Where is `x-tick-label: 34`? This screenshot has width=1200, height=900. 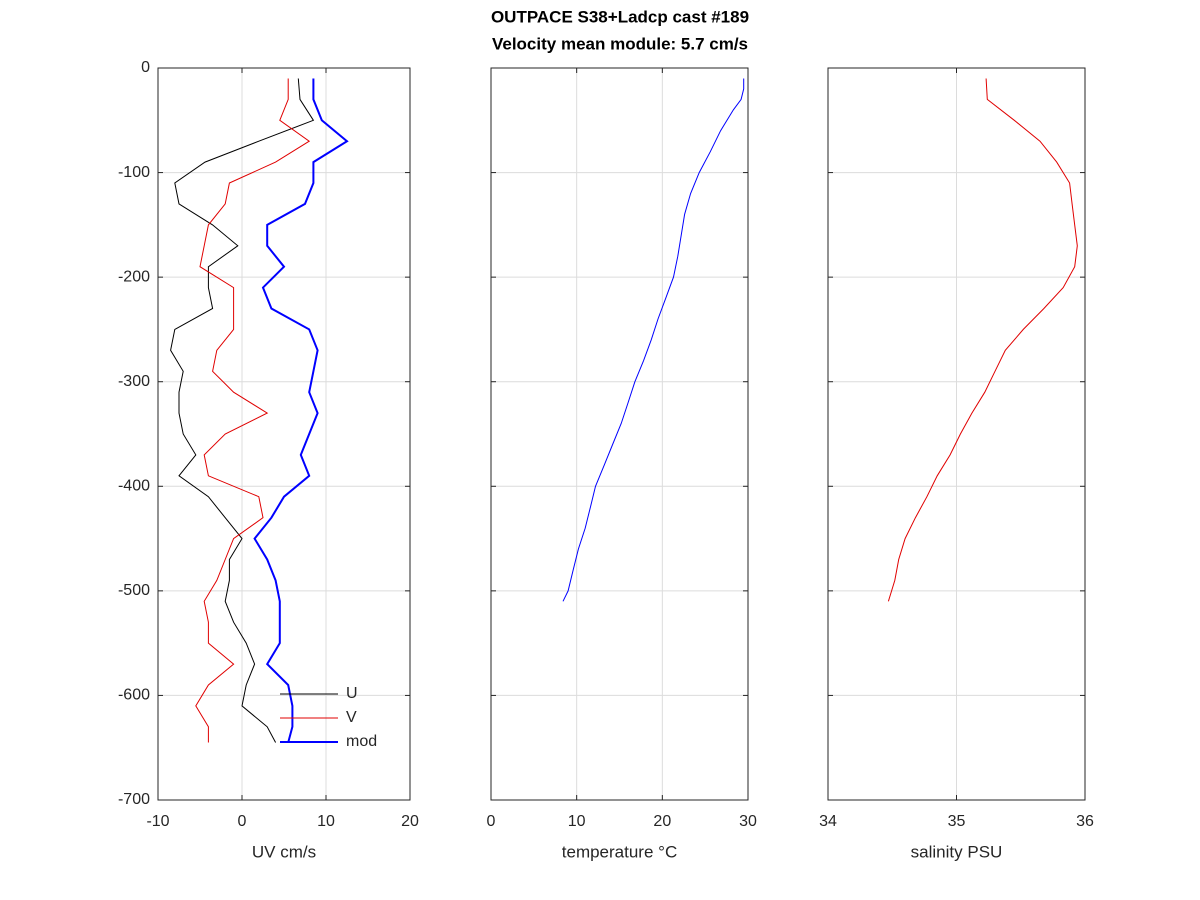
x-tick-label: 34 is located at coordinates (828, 821).